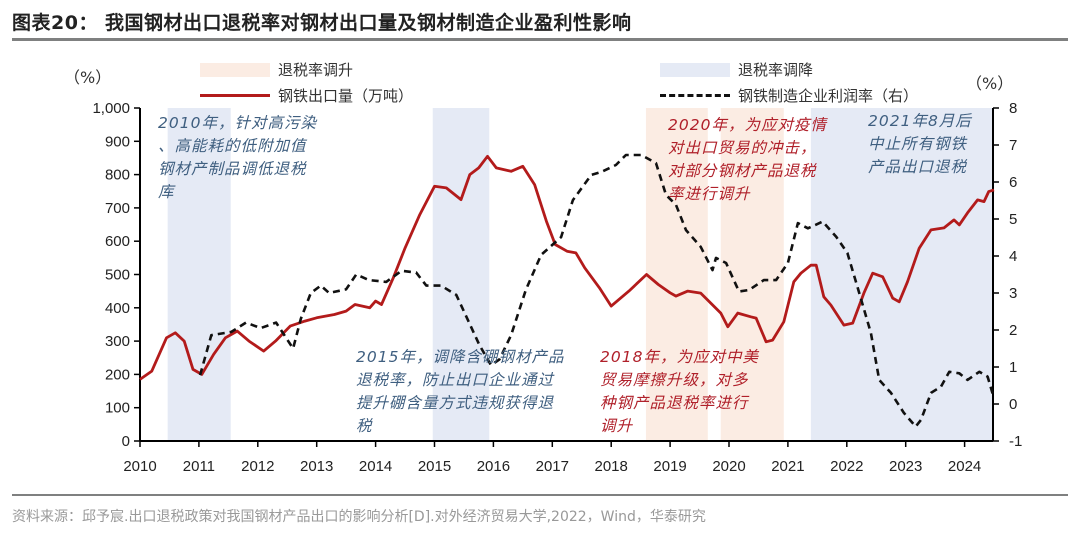 Image resolution: width=1080 pixels, height=533 pixels. What do you see at coordinates (237, 123) in the screenshot?
I see `annotation-line: 2010年，针对高污染` at bounding box center [237, 123].